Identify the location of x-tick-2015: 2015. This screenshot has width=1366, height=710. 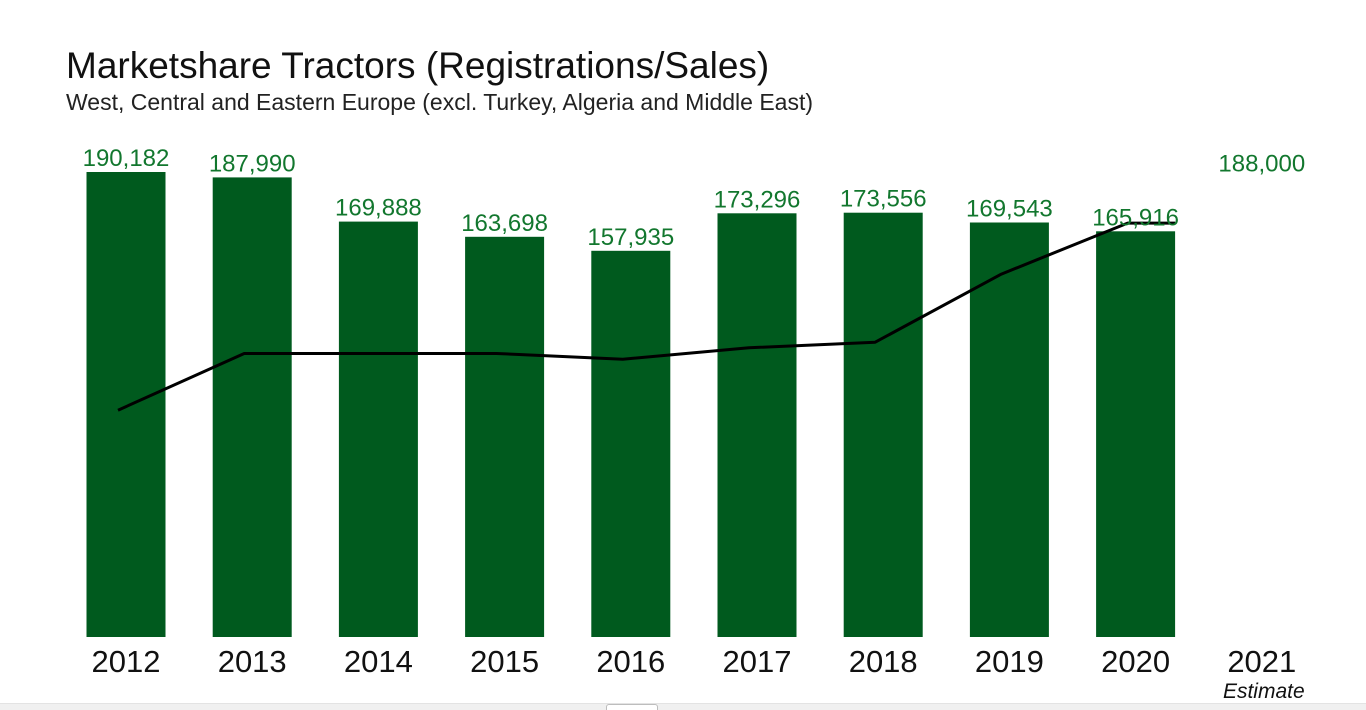
(504, 661).